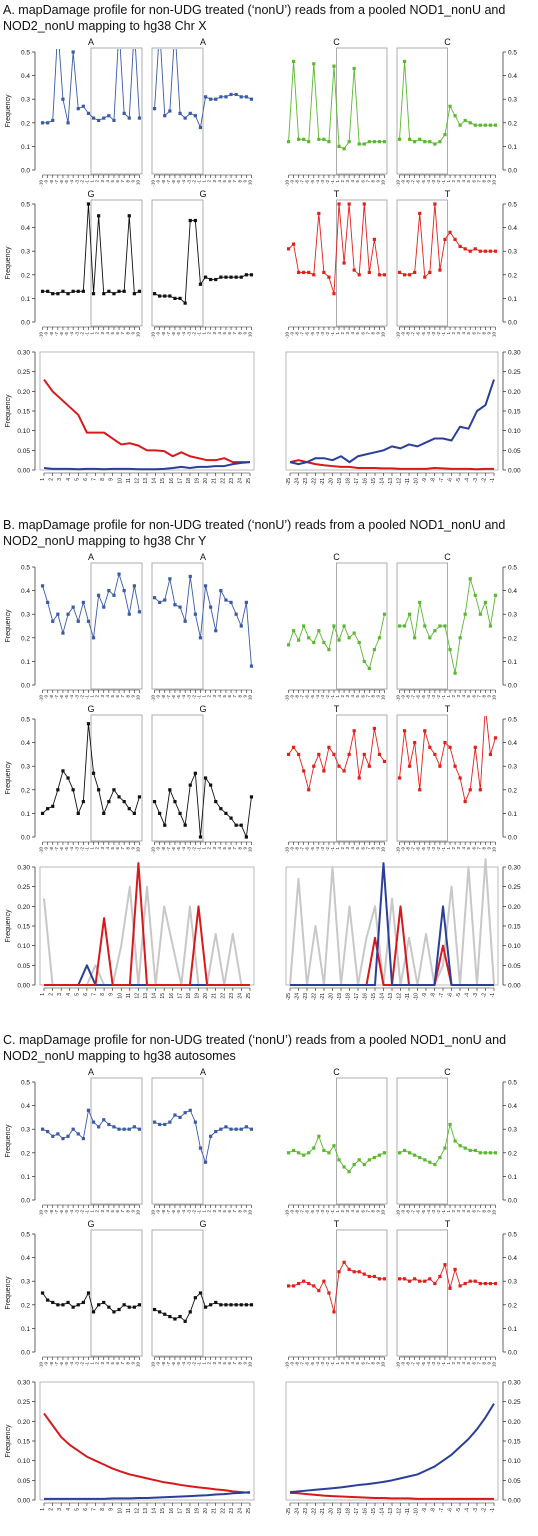 This screenshot has width=538, height=1536. Describe the element at coordinates (514, 1422) in the screenshot. I see `y-tick-label: 0.20` at that location.